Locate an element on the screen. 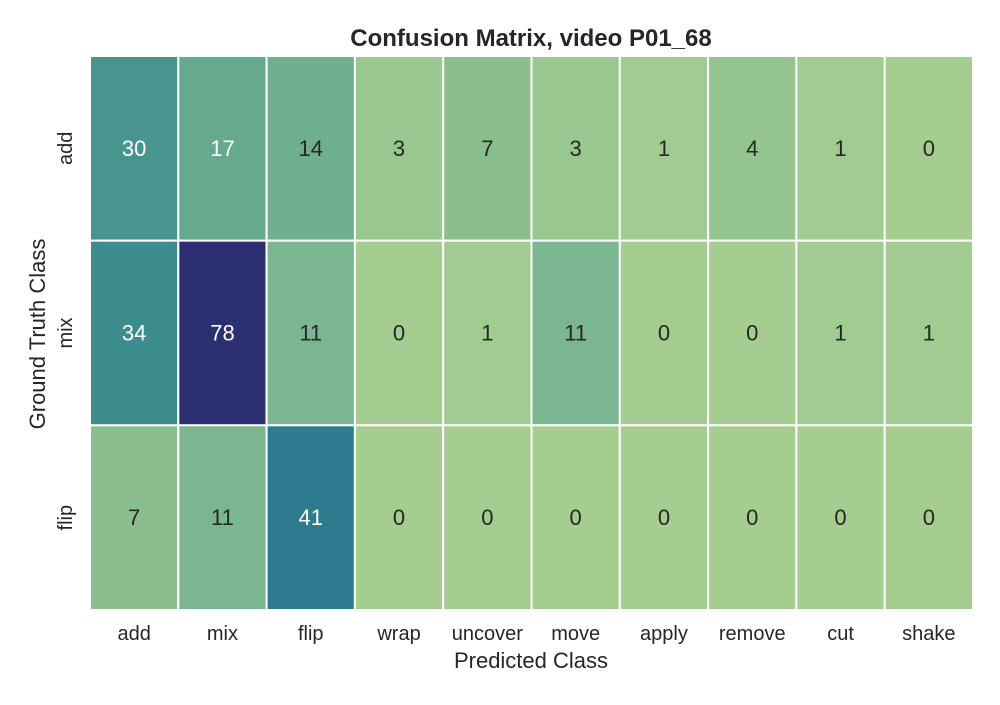  heatmap-cell-flip-uncover is located at coordinates (487, 518).